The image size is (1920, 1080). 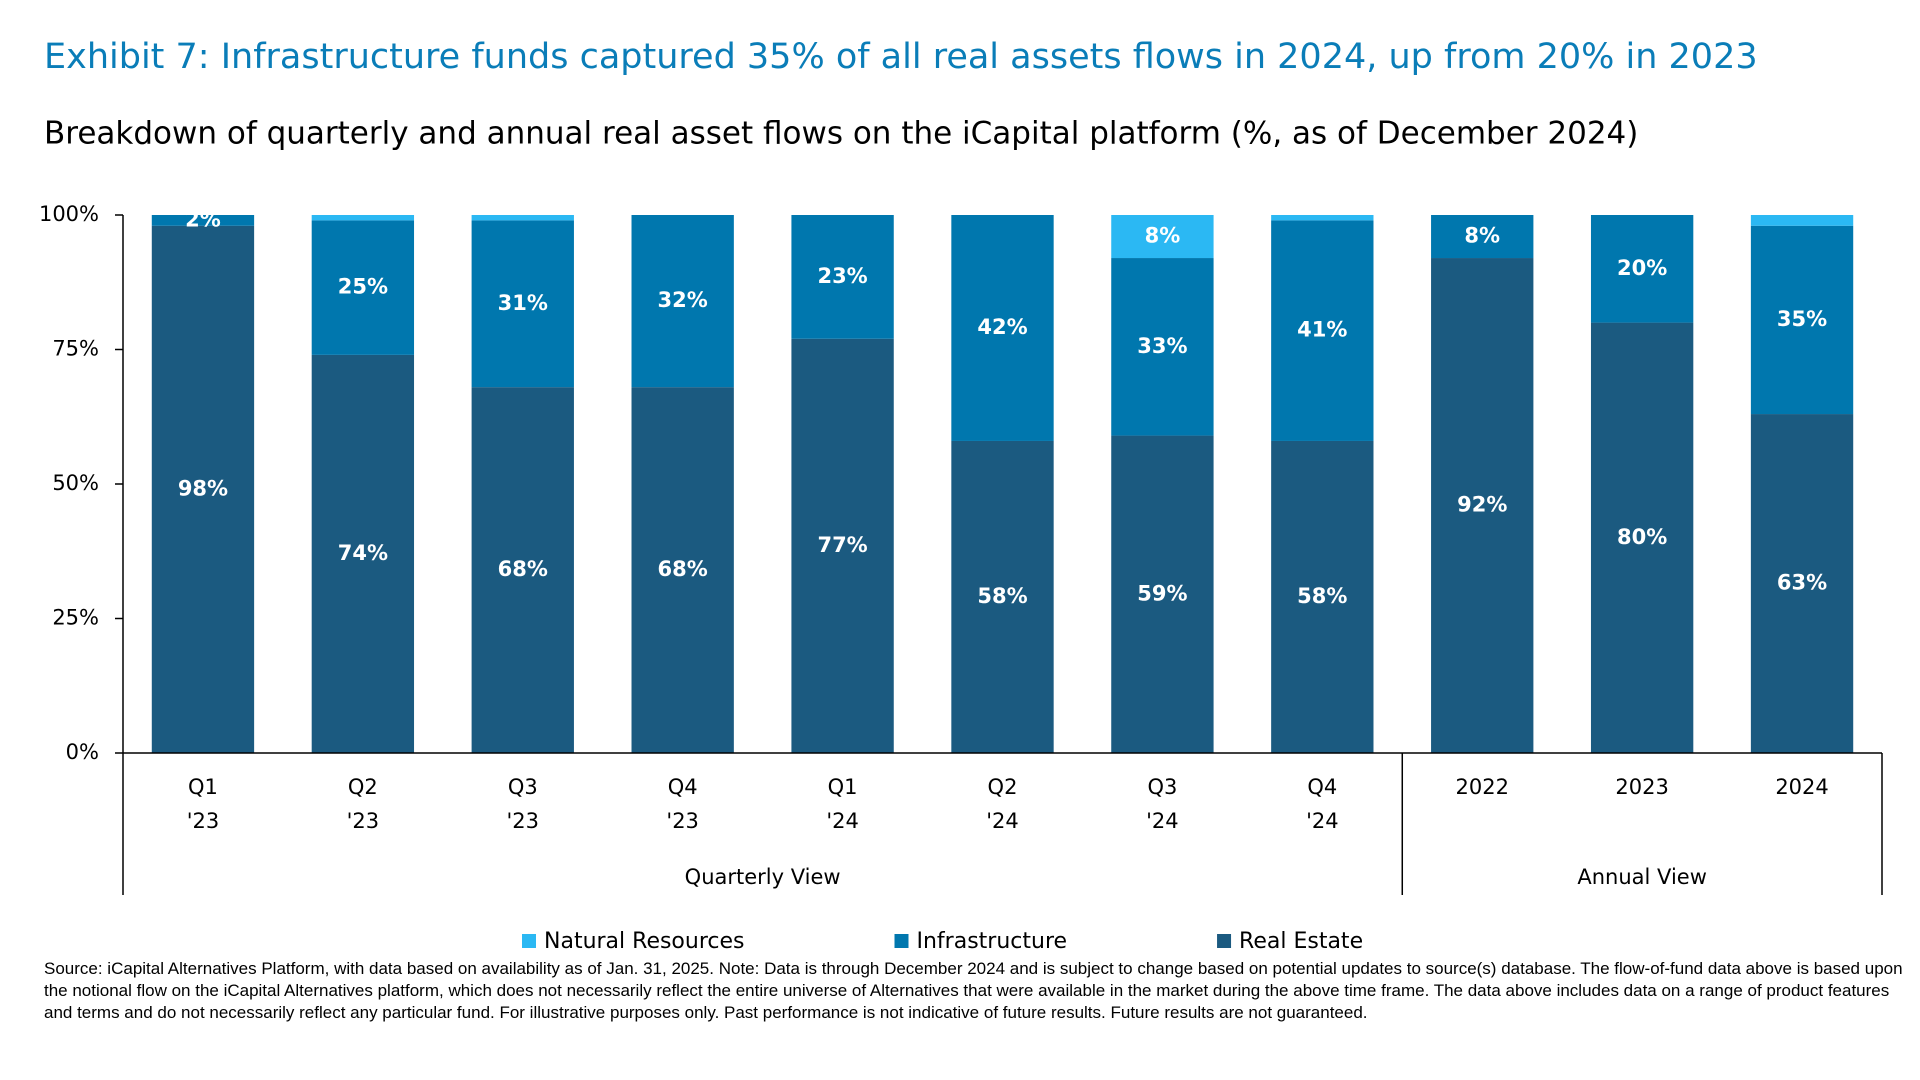 What do you see at coordinates (75, 349) in the screenshot?
I see `y-tick-label: 75%` at bounding box center [75, 349].